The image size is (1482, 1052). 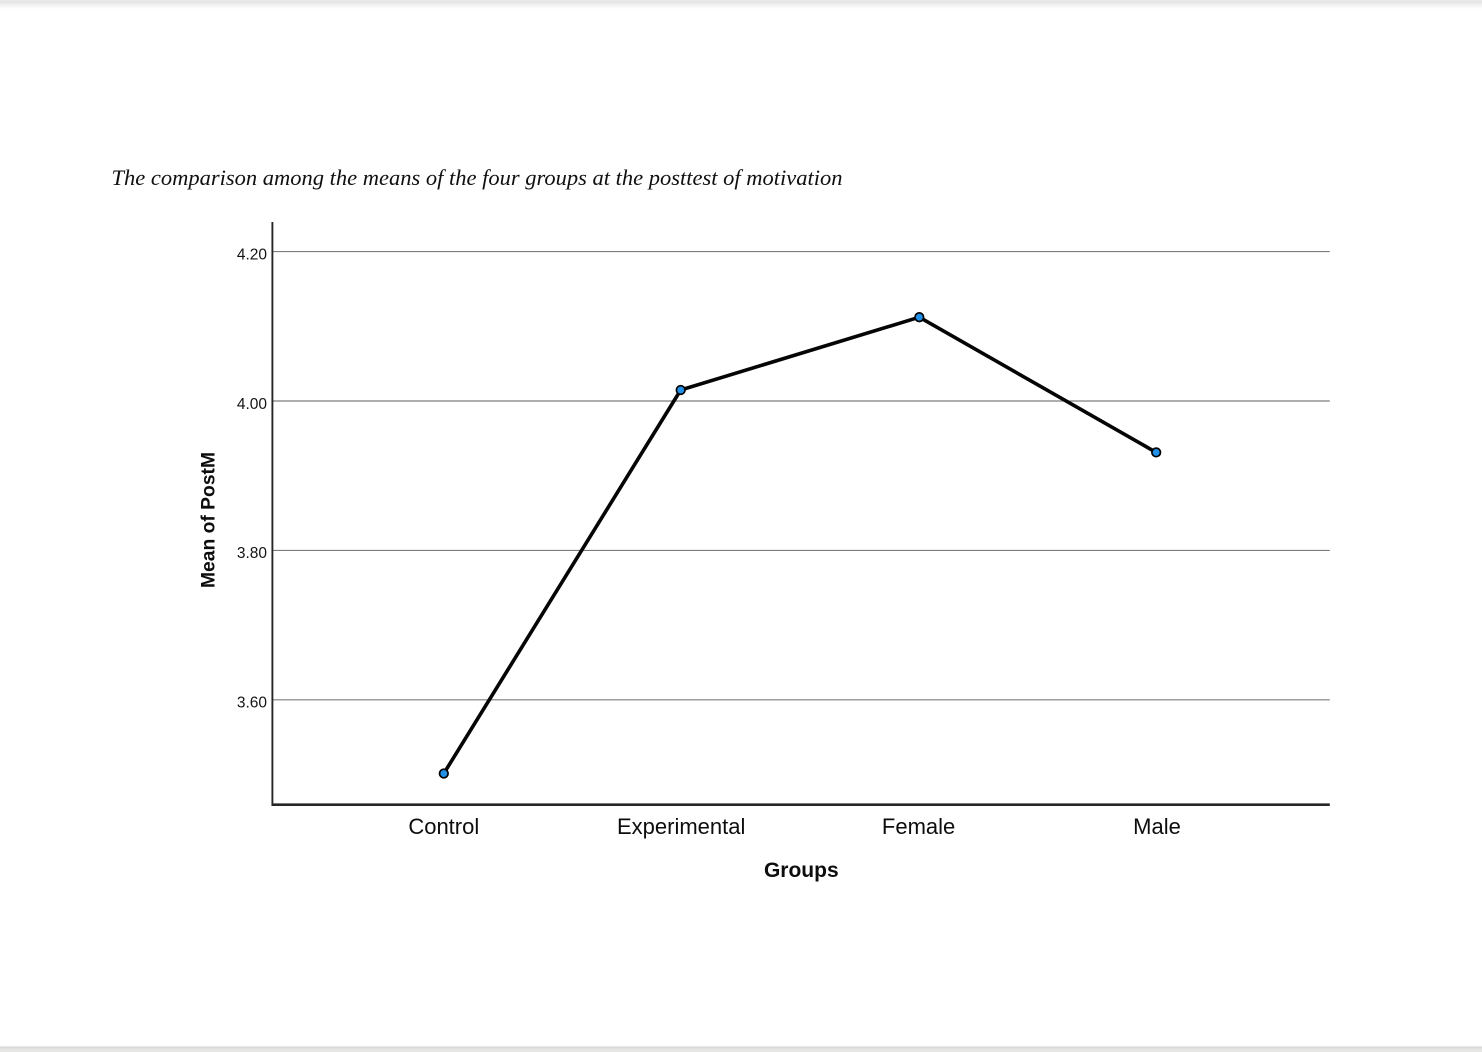 I want to click on svg-text: 4.00, so click(x=252, y=404).